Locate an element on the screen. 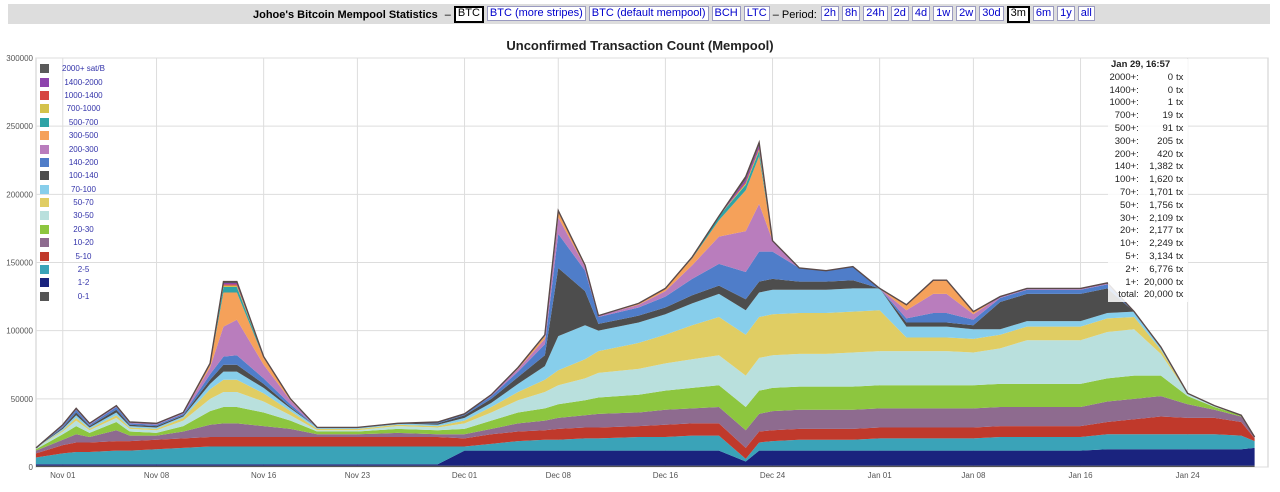 This screenshot has height=492, width=1280. legend-item: 20-30 is located at coordinates (76, 229).